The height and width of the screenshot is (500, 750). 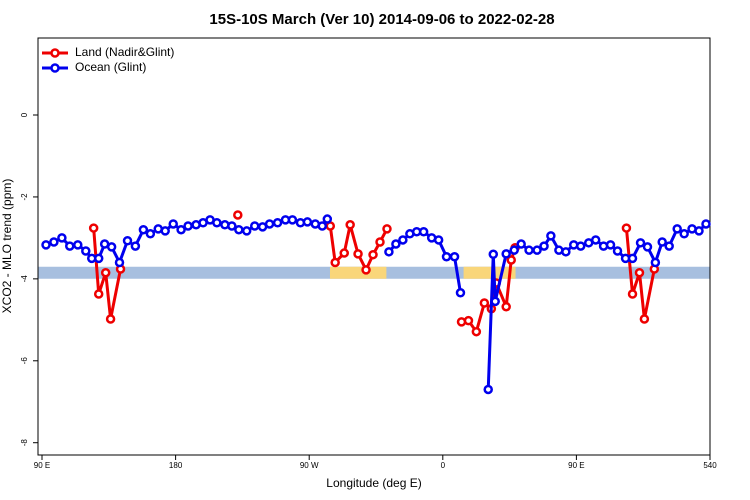 What do you see at coordinates (176, 465) in the screenshot?
I see `x-tick-label: 180` at bounding box center [176, 465].